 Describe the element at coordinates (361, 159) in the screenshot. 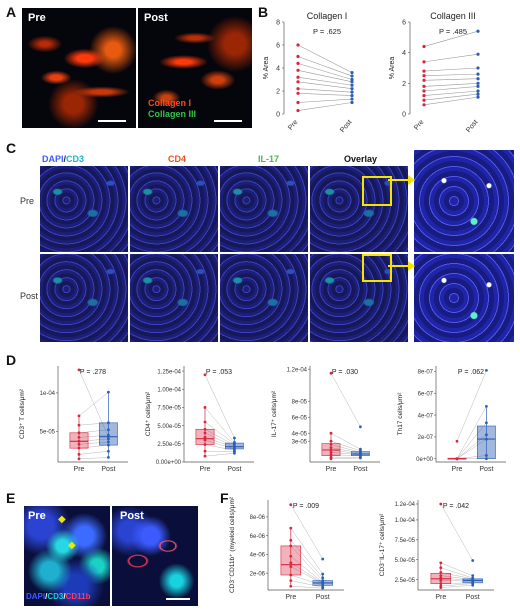

I see `col-title-overlay: Overlay` at that location.